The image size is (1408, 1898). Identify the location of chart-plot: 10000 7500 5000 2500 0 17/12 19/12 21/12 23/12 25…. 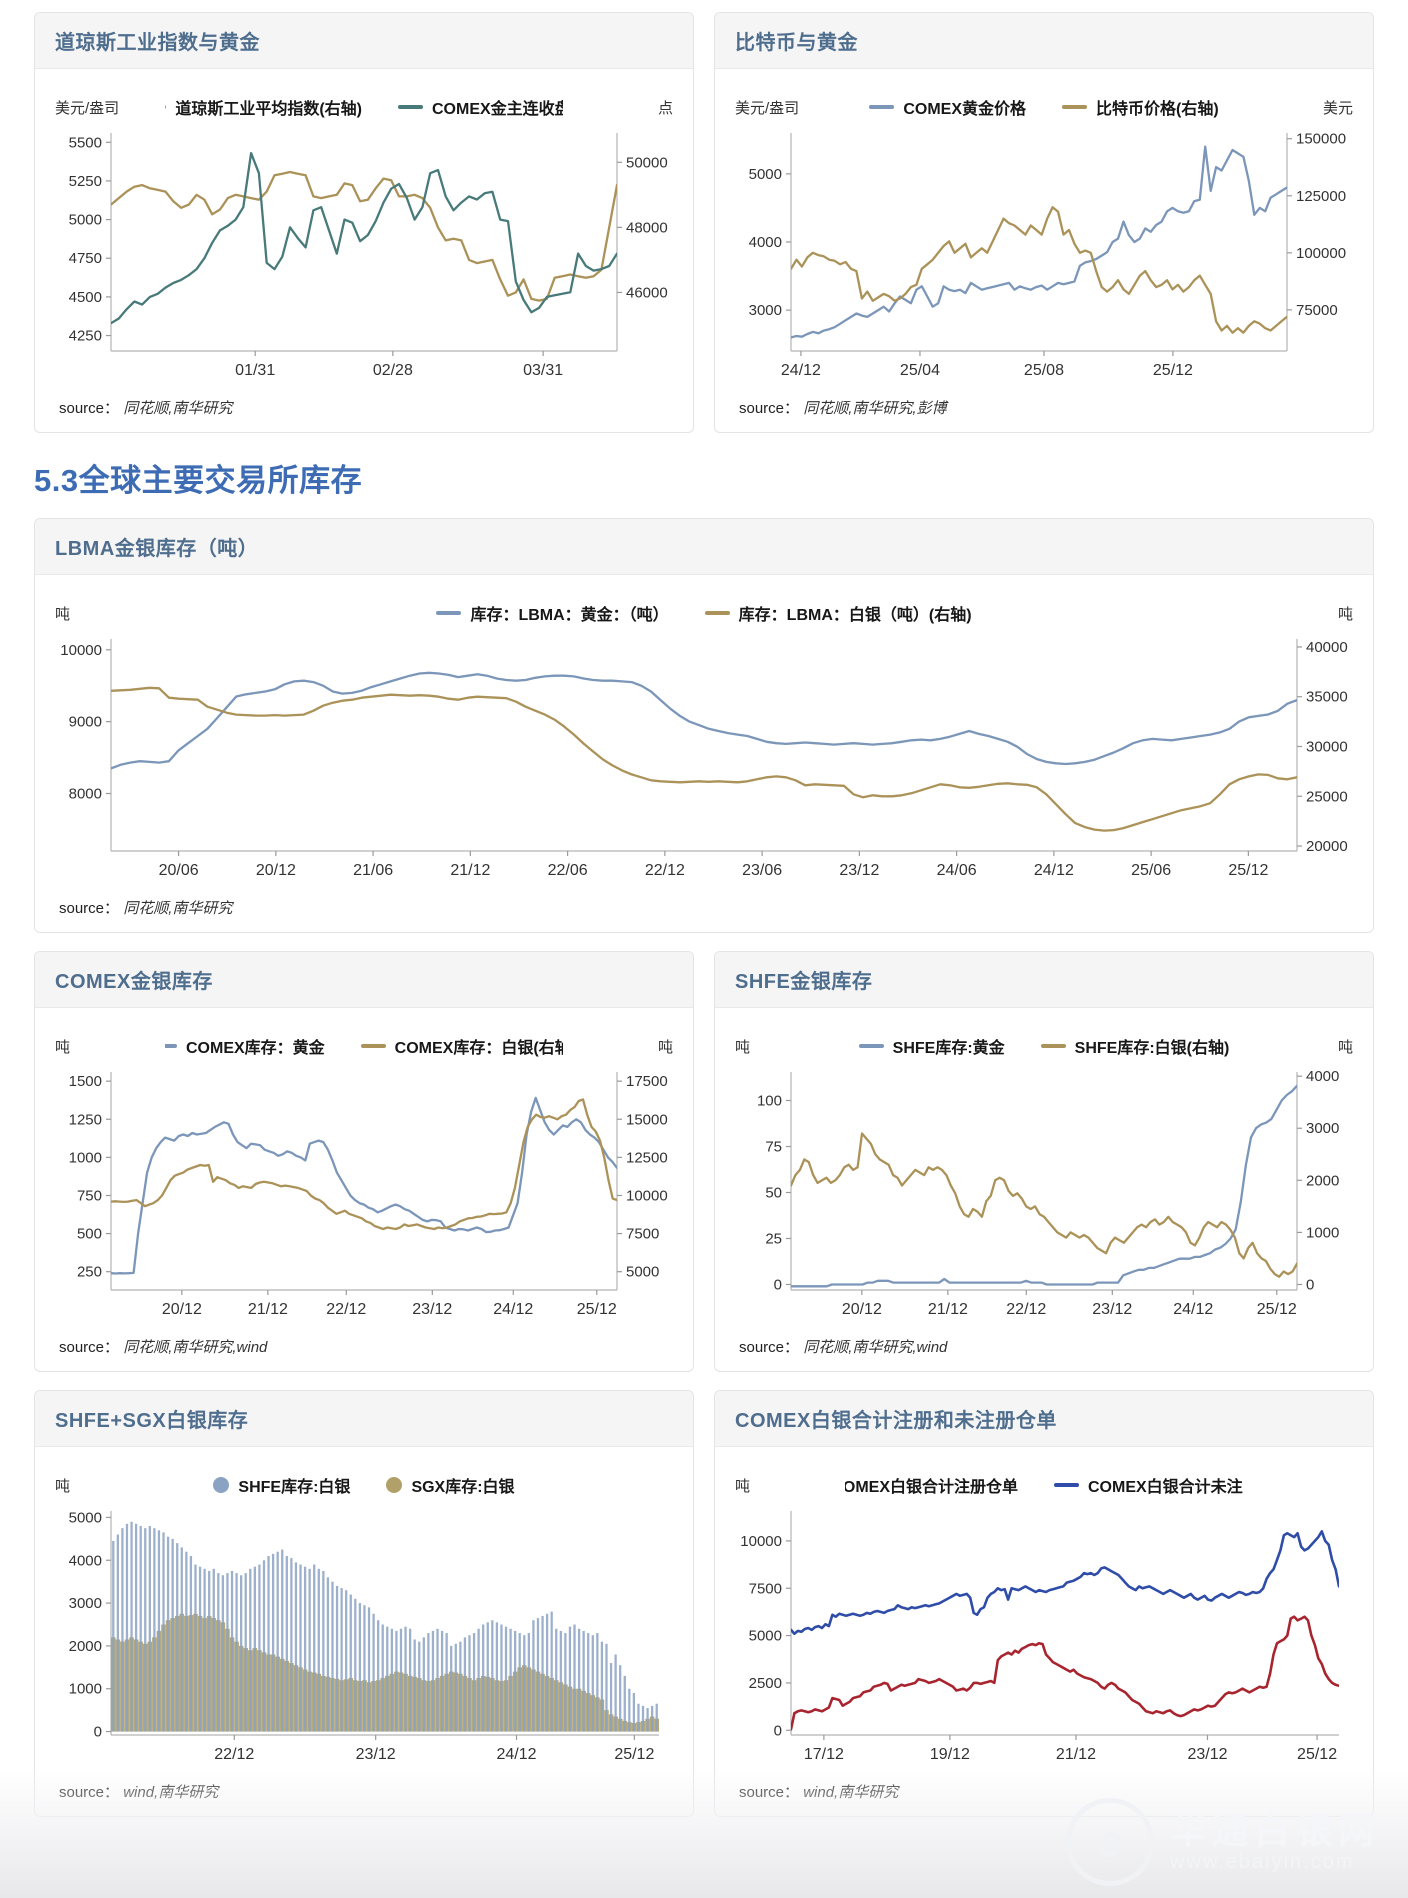
(1044, 1635).